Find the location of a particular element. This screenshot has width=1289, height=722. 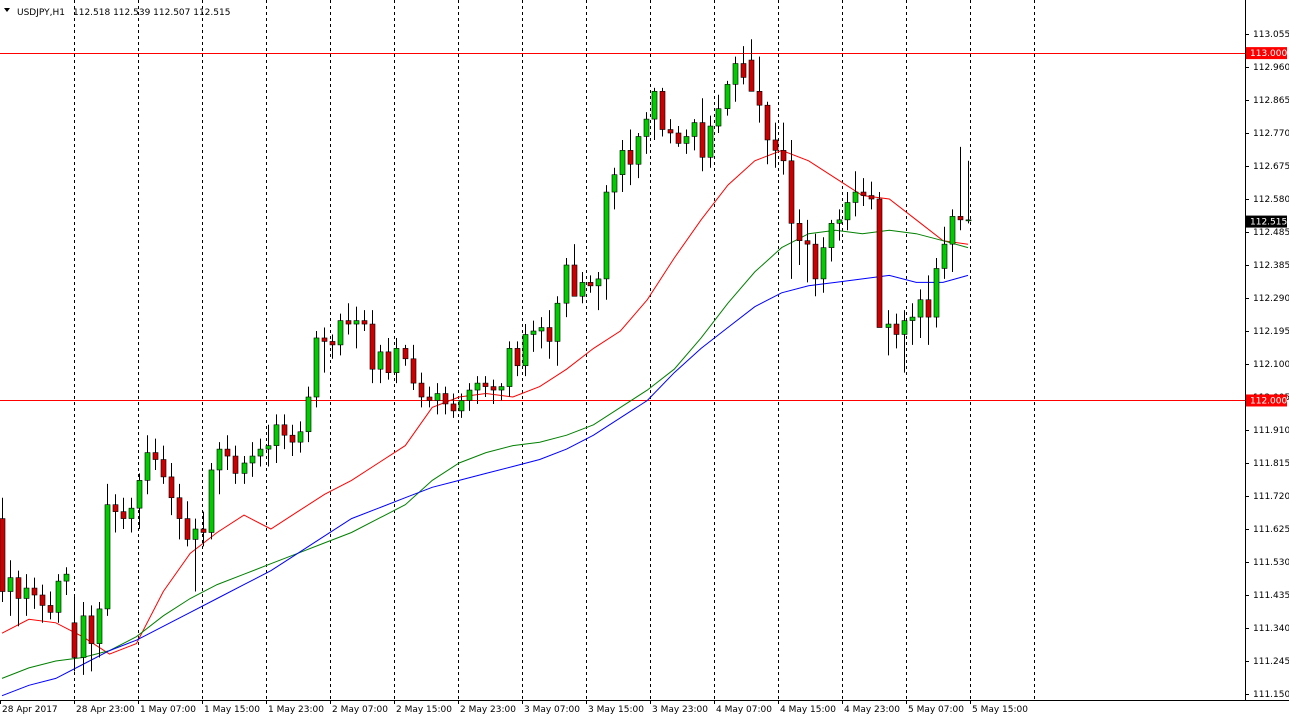

y-tick-label: 111.815 is located at coordinates (1271, 464).